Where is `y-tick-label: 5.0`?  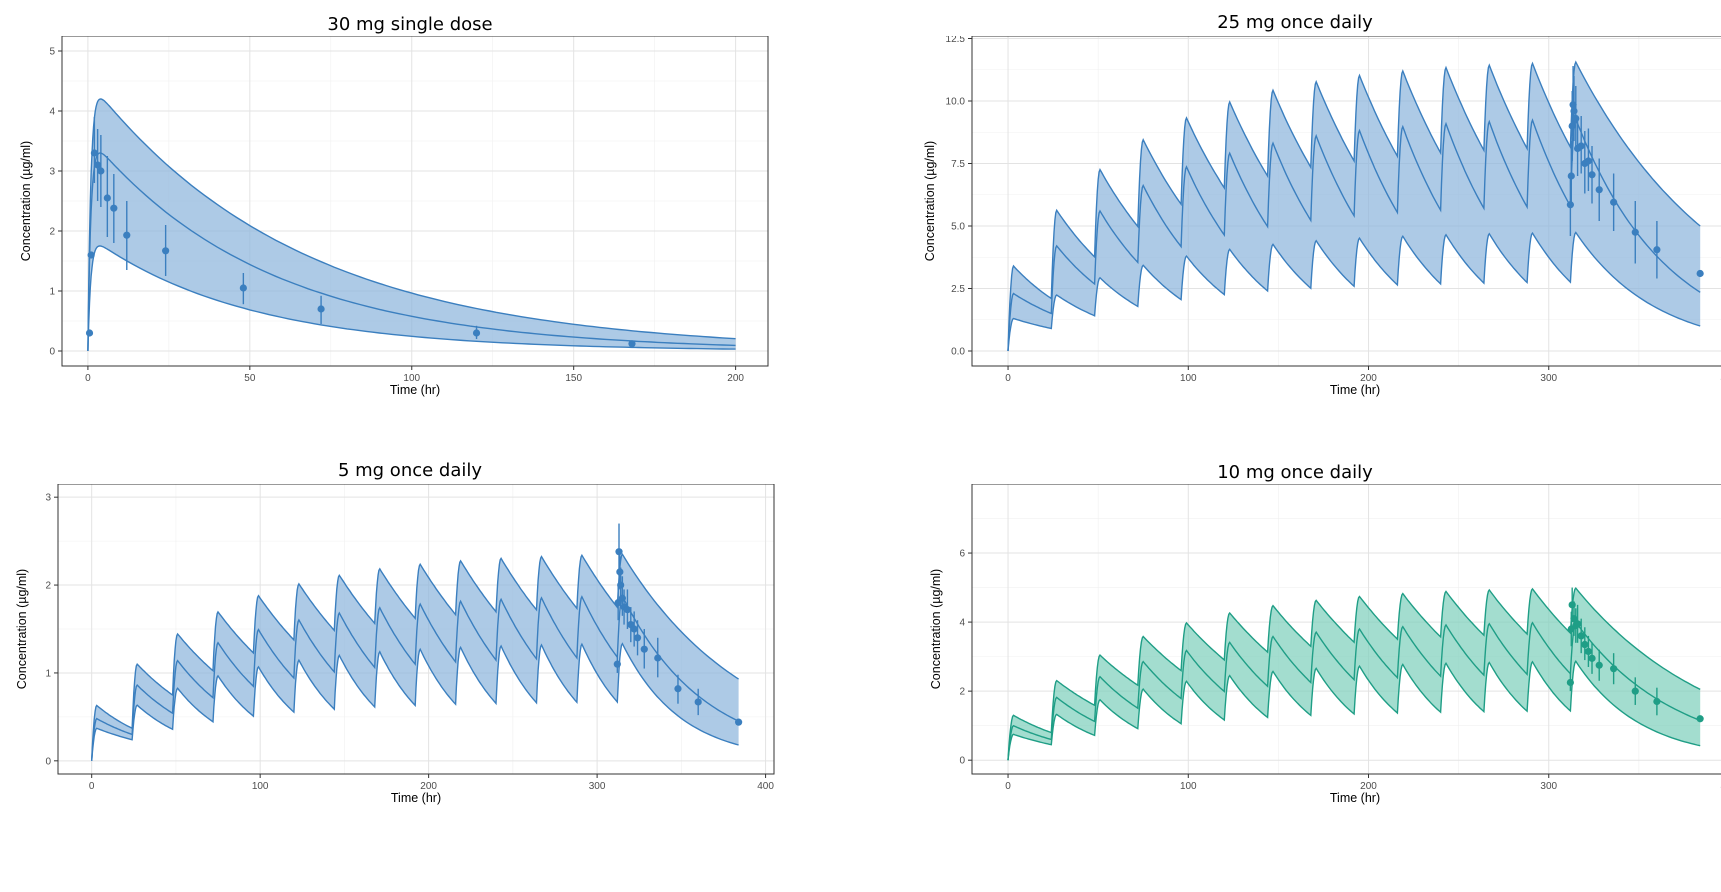
y-tick-label: 5.0 is located at coordinates (958, 227).